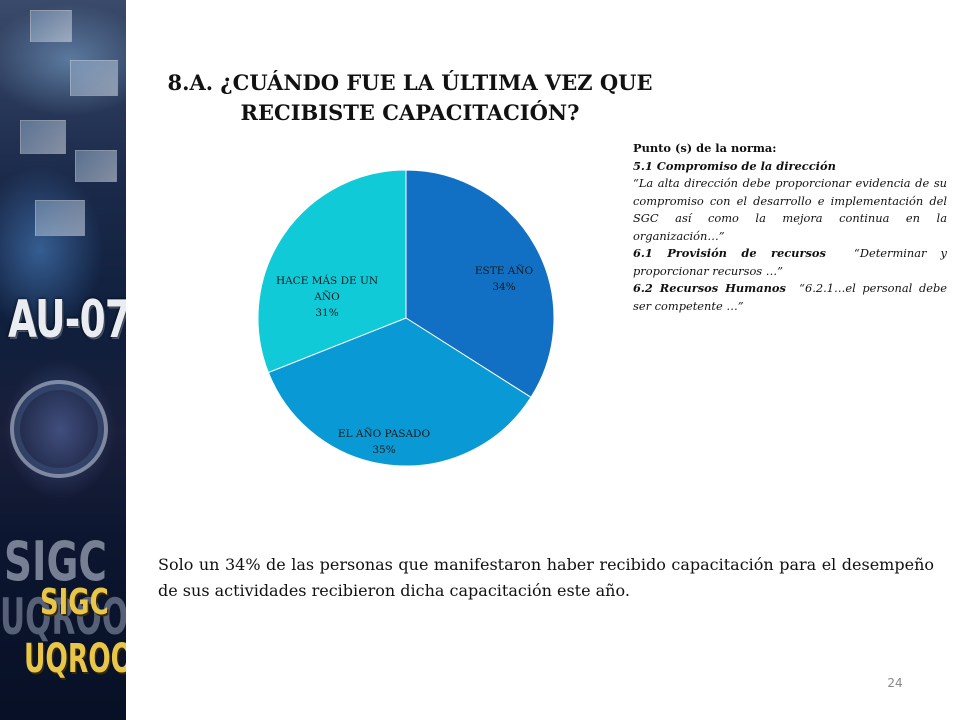 The height and width of the screenshot is (720, 960). I want to click on pie-slice-el-ano-pasado, so click(399, 392).